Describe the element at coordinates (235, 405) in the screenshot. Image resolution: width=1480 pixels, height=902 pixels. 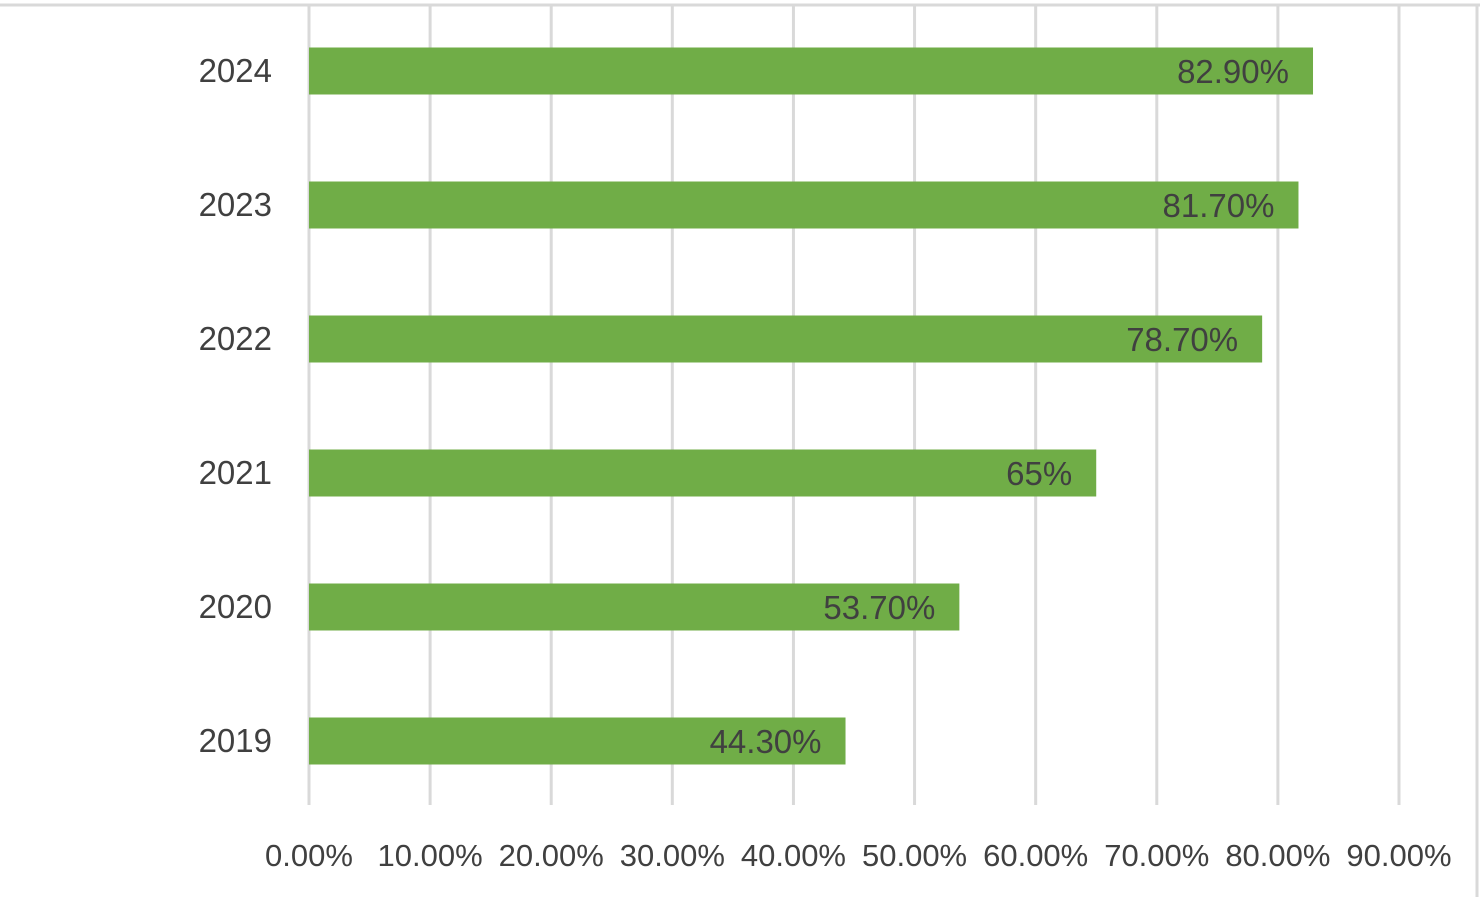
I see `y-axis-labels: 2024 2023 2022 2021 2020 2019` at that location.